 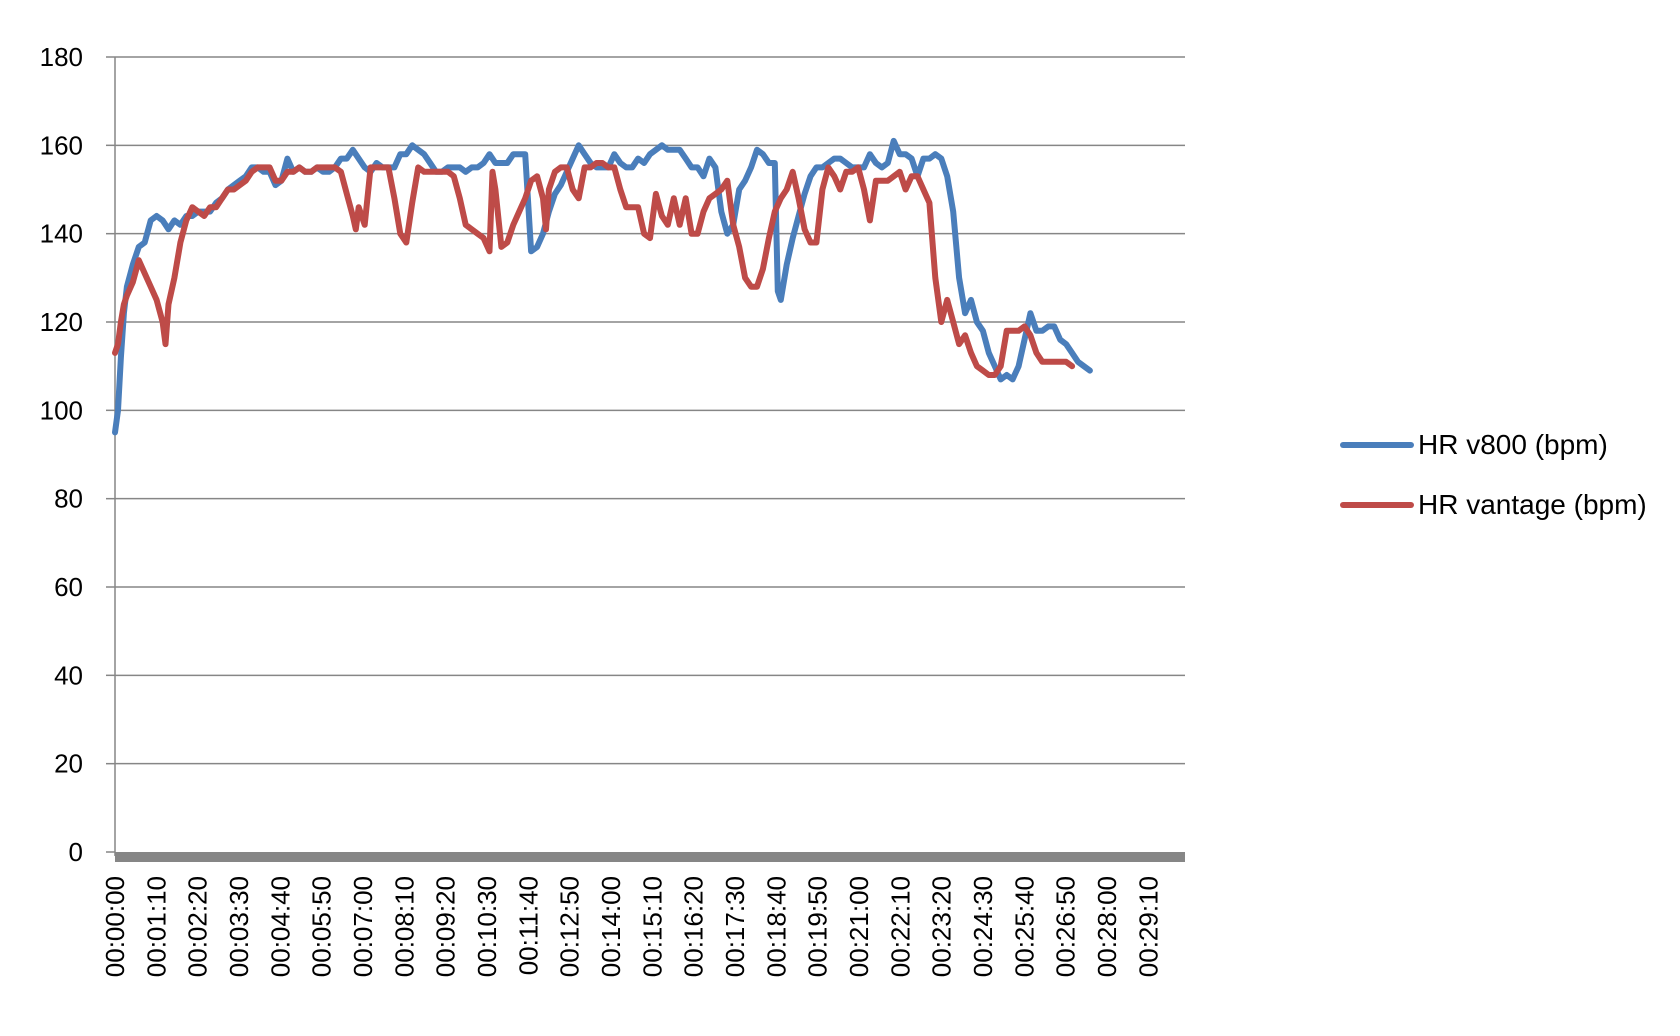 I want to click on x-tick-label: 00:12:50, so click(x=570, y=926).